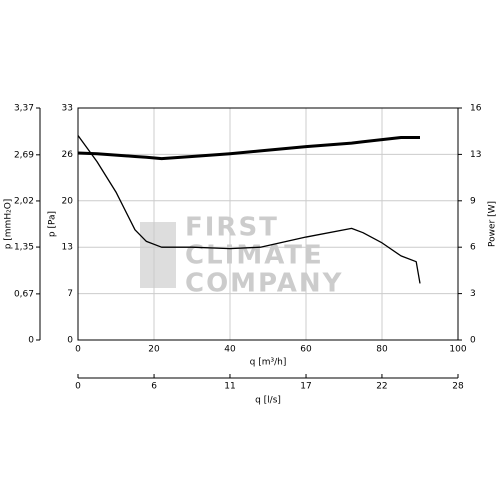 This screenshot has height=500, width=500. What do you see at coordinates (473, 341) in the screenshot?
I see `y2-tick-label: 0` at bounding box center [473, 341].